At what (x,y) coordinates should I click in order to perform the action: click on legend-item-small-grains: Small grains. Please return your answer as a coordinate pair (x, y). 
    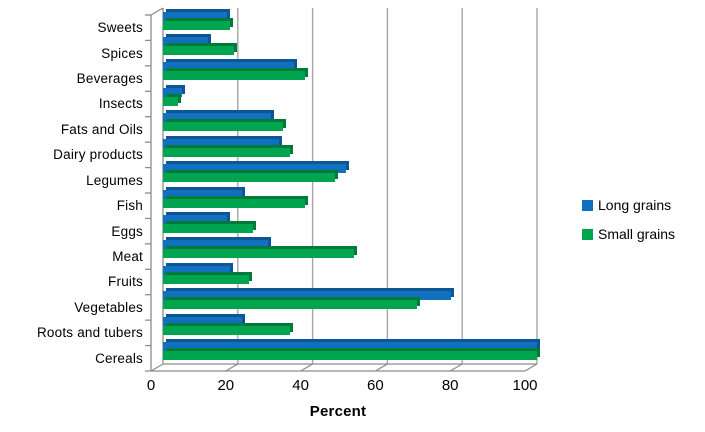
    Looking at the image, I should click on (628, 234).